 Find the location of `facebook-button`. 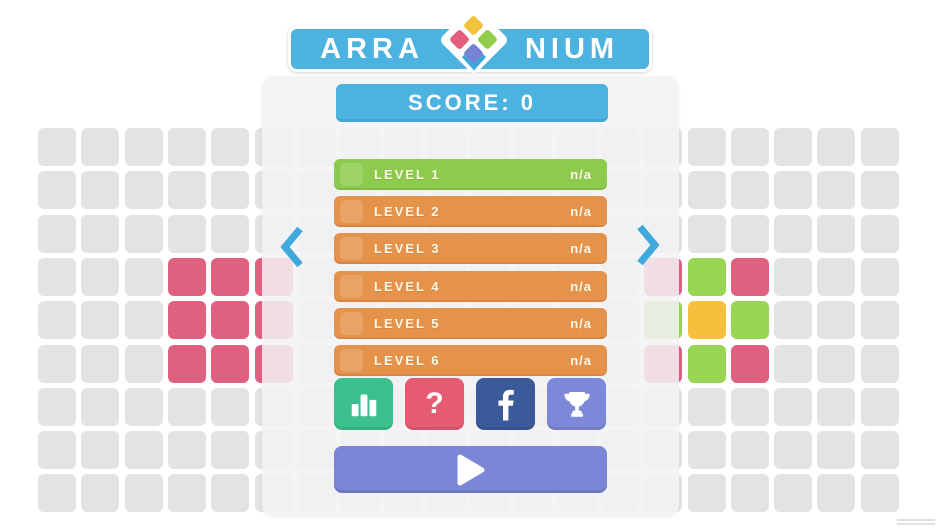

facebook-button is located at coordinates (505, 404).